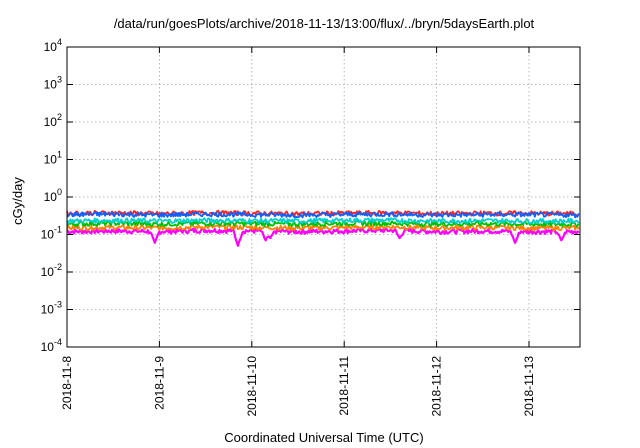 The width and height of the screenshot is (640, 448). What do you see at coordinates (53, 83) in the screenshot?
I see `y-tick-label: 10³` at bounding box center [53, 83].